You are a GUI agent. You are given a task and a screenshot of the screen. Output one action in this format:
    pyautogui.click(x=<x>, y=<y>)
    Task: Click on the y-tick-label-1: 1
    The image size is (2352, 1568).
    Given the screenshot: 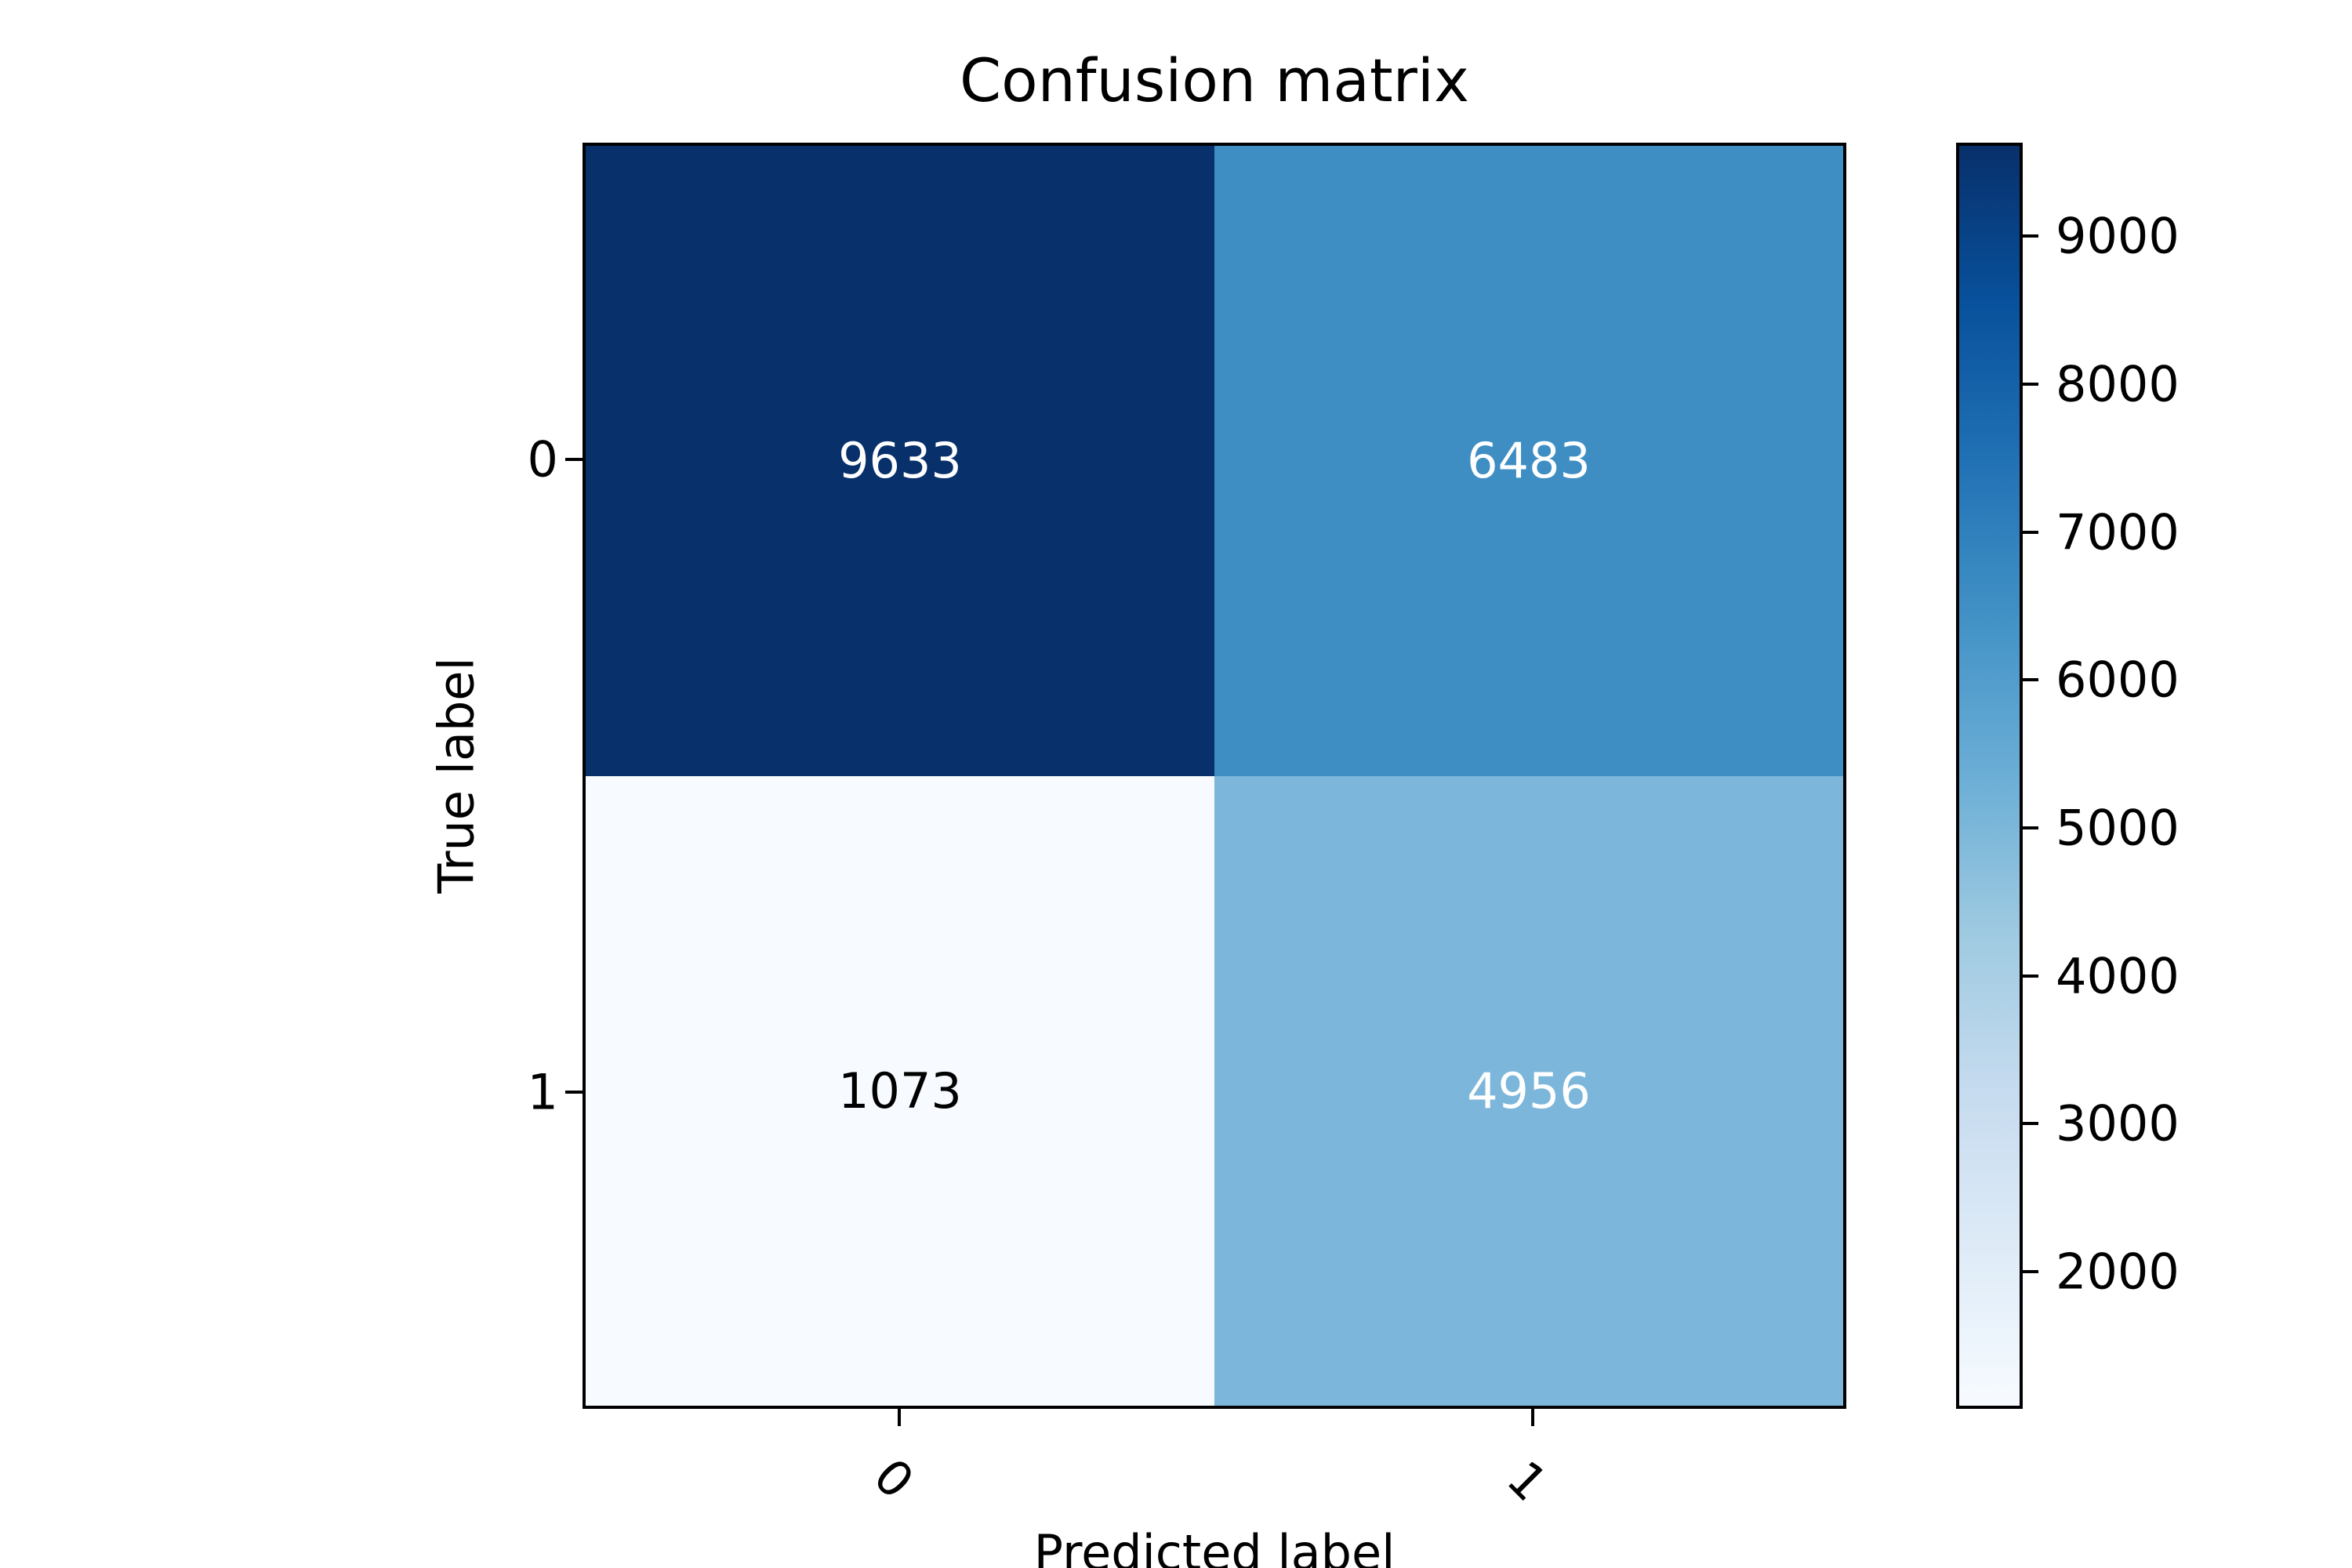 What is the action you would take?
    pyautogui.click(x=542, y=1092)
    